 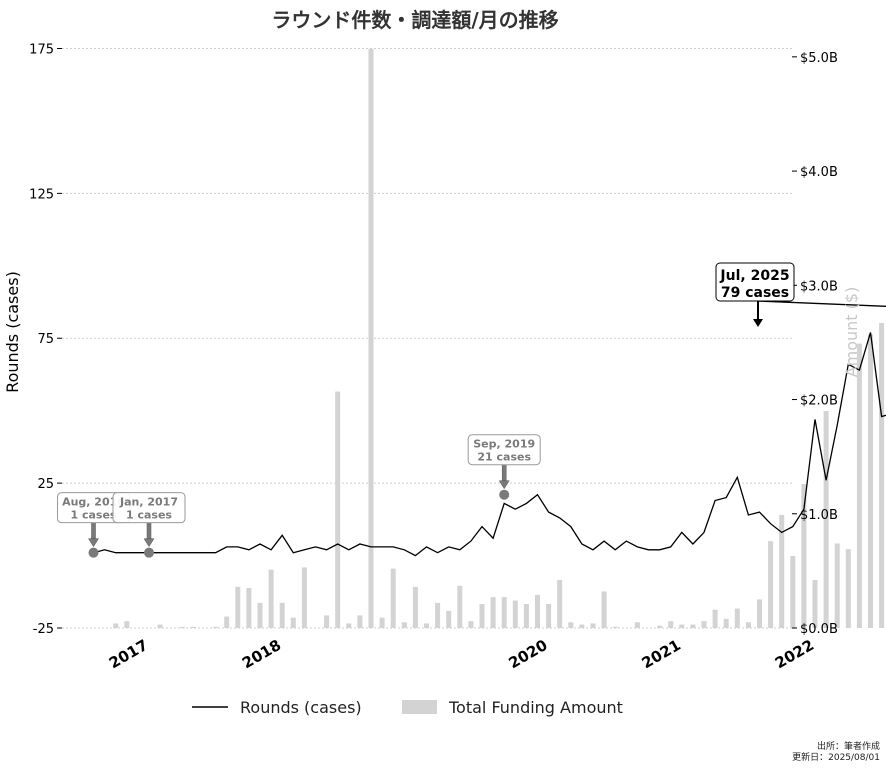 I want to click on legend: Rounds (cases) Total Funding Amount, so click(x=407, y=707).